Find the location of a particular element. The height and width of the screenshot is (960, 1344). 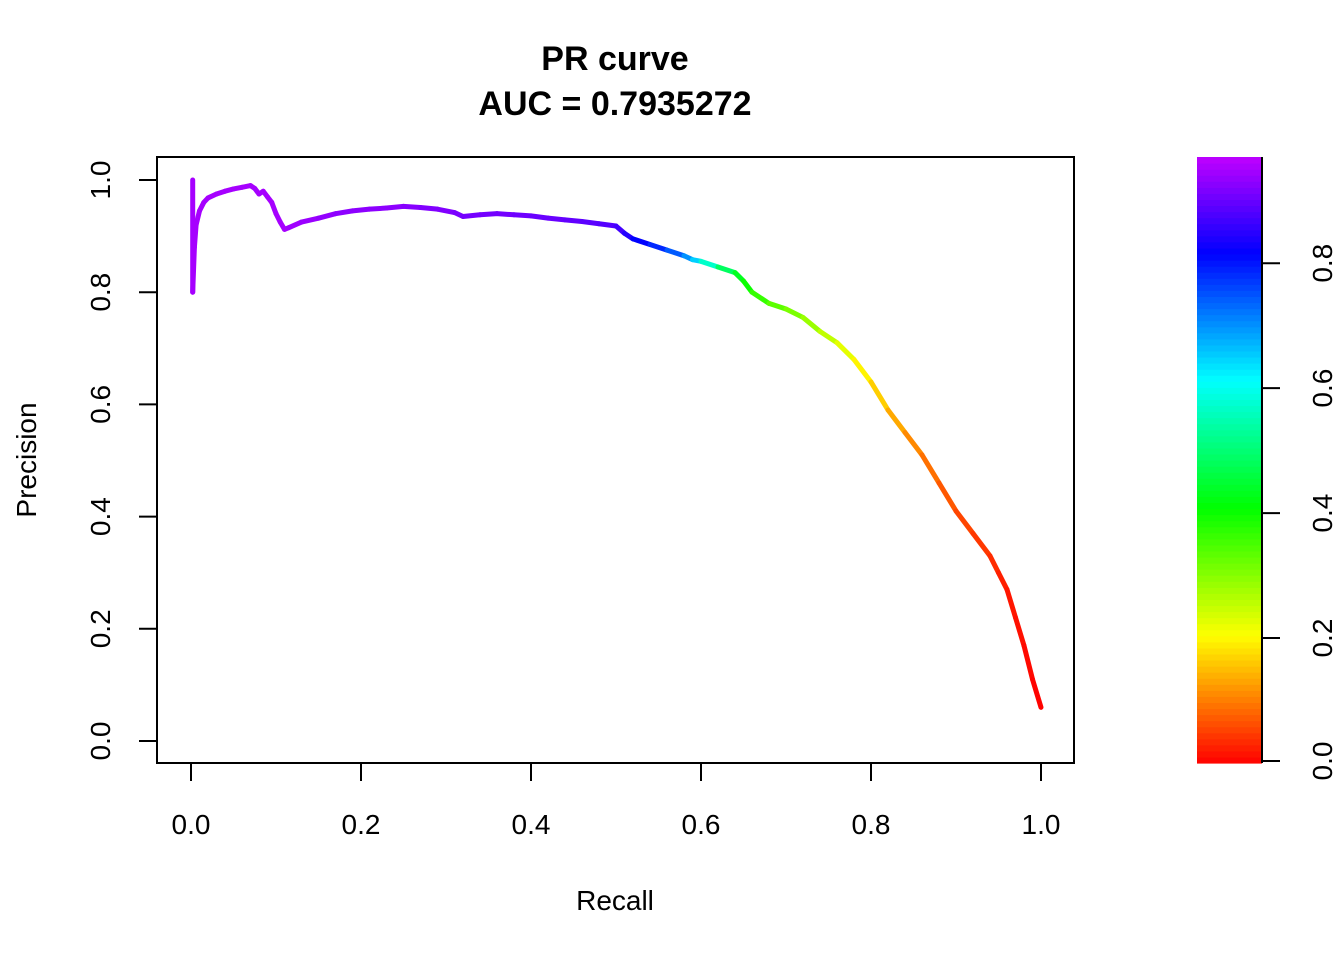

y-tick-label: 0.2 is located at coordinates (100, 628).